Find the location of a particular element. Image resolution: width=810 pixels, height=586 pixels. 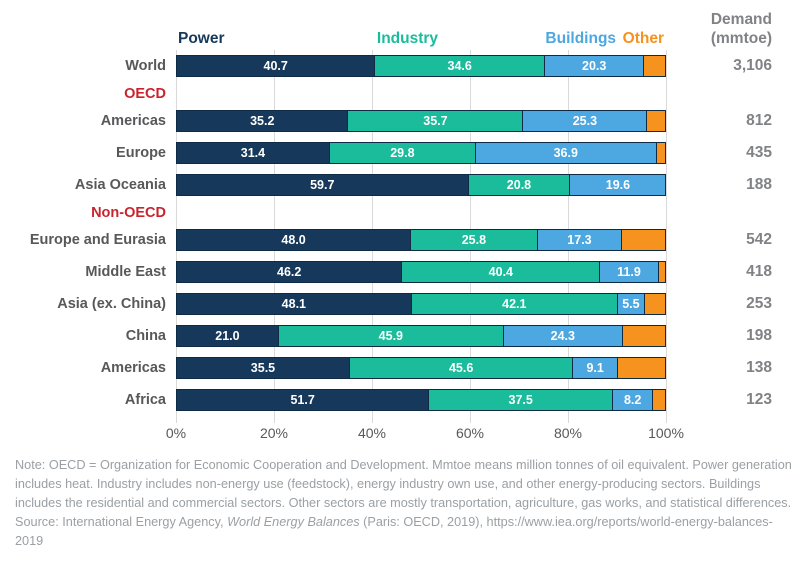

bar-row: Africa 51.7 37.5 8.2 123 is located at coordinates (405, 400).